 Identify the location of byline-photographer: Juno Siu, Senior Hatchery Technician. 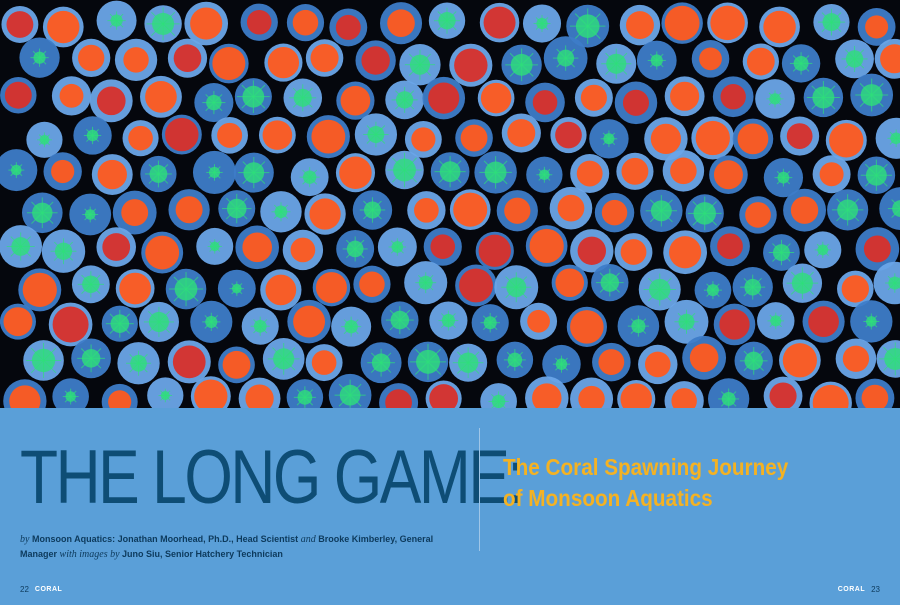
(202, 554).